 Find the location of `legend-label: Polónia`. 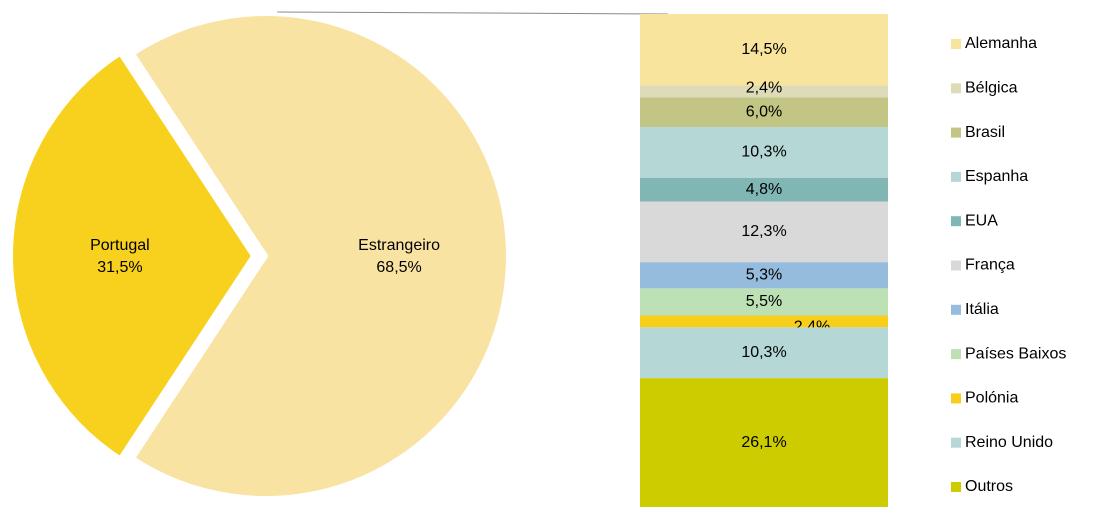

legend-label: Polónia is located at coordinates (991, 398).